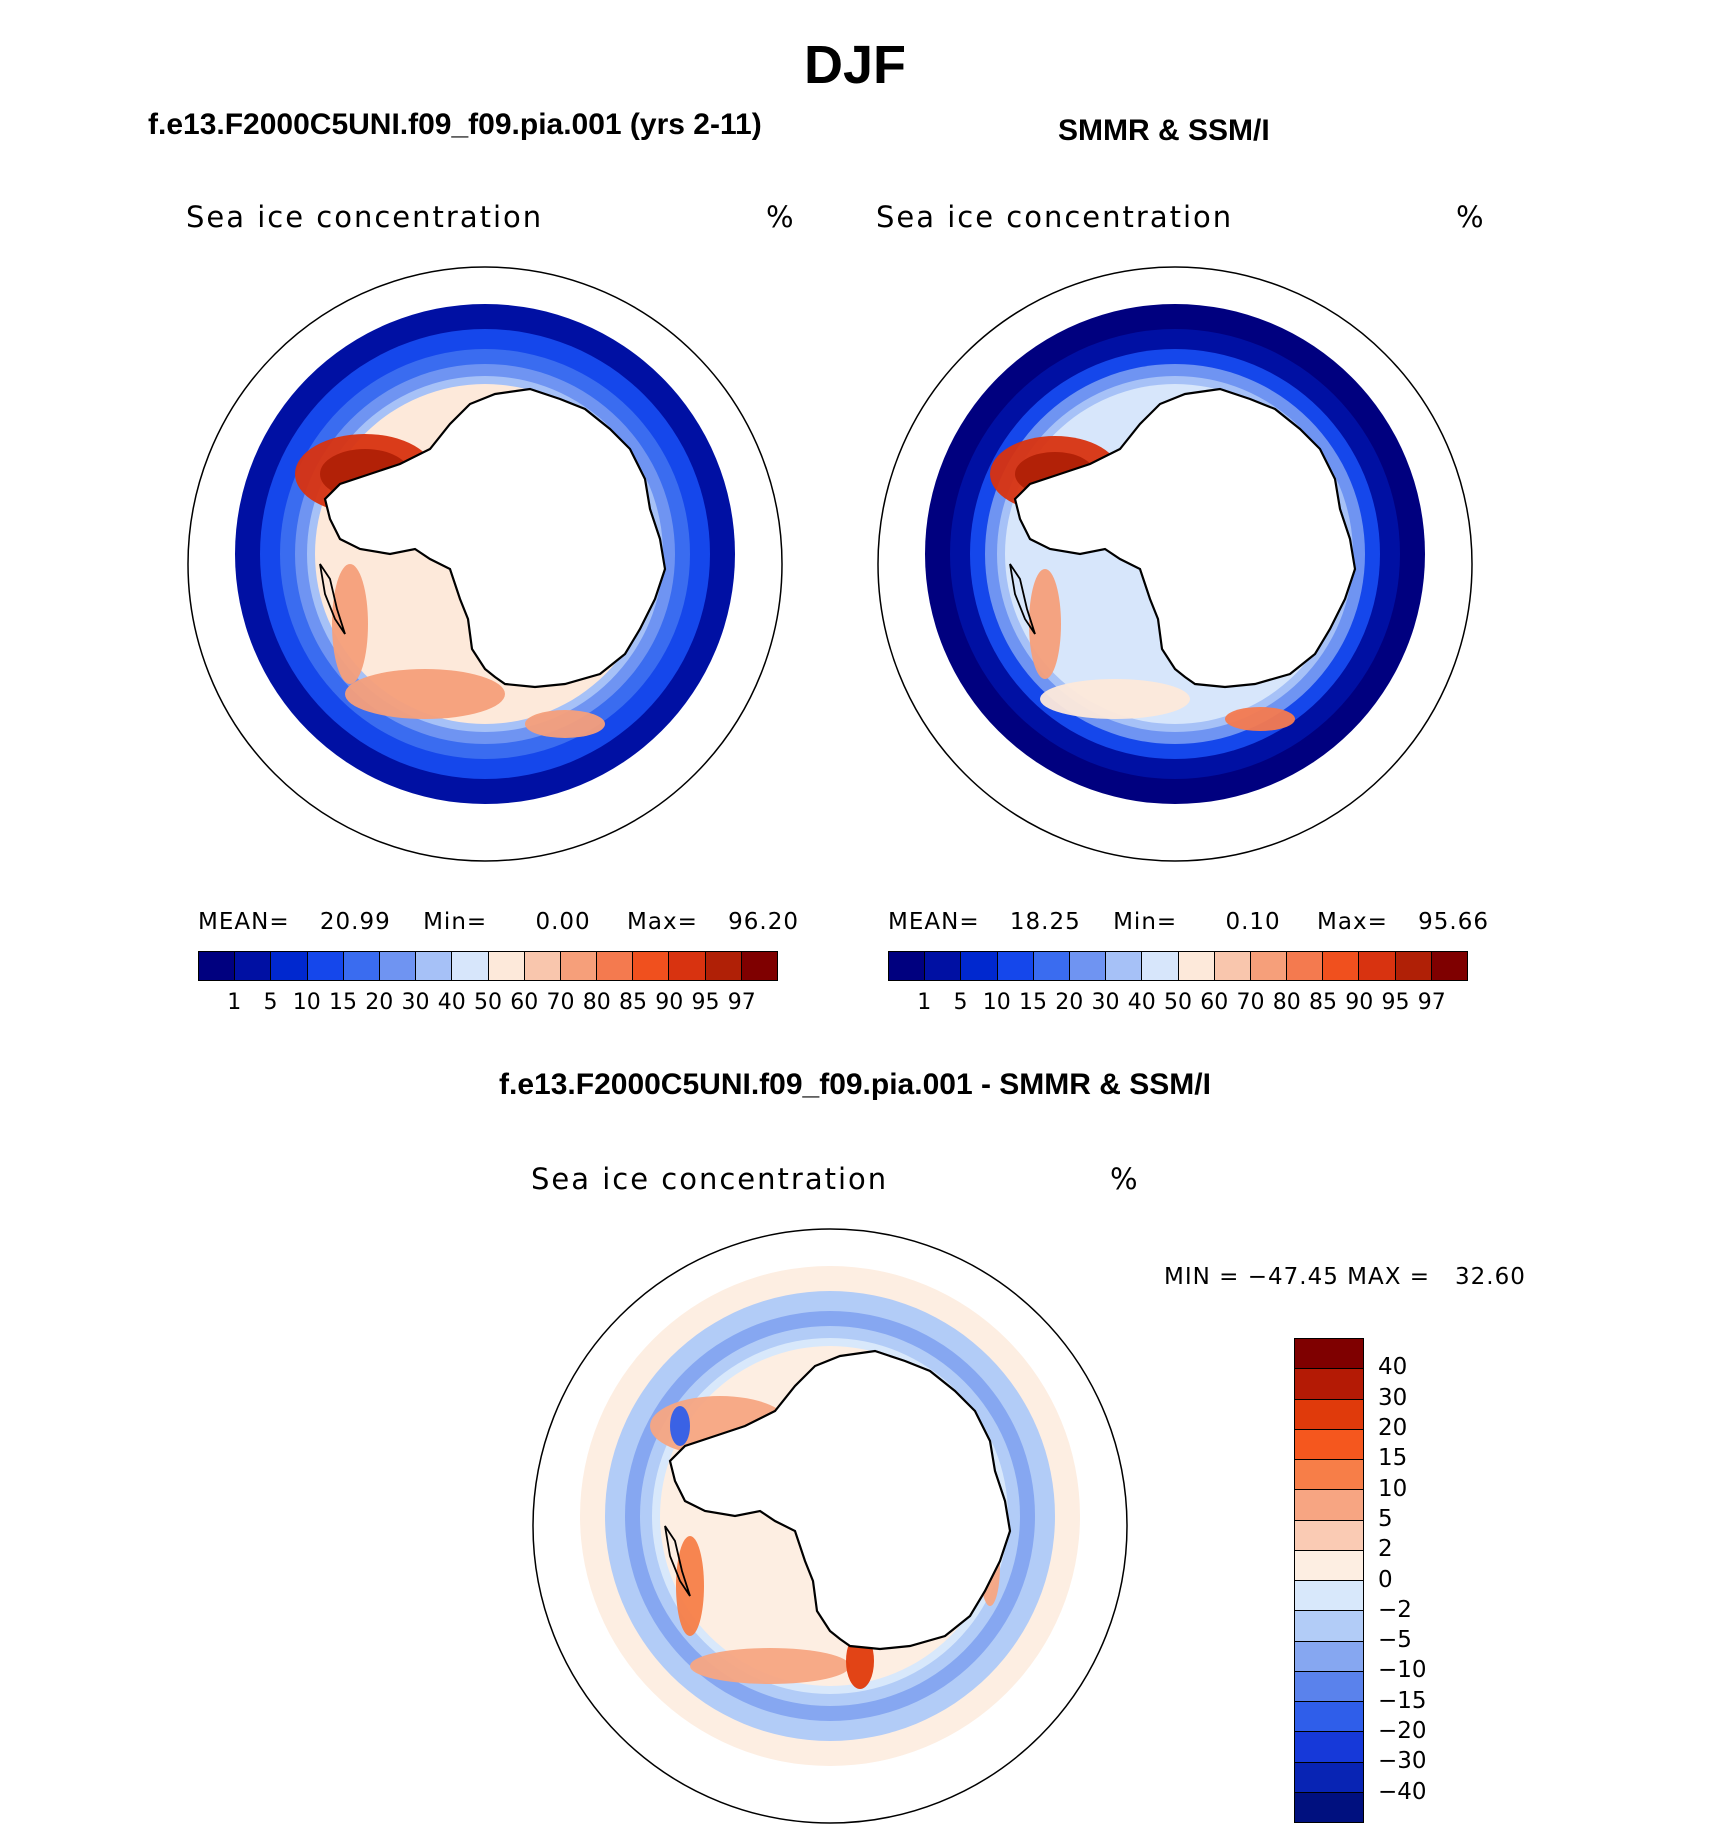  I want to click on left-colorbar-tick-label: 20, so click(379, 1002).